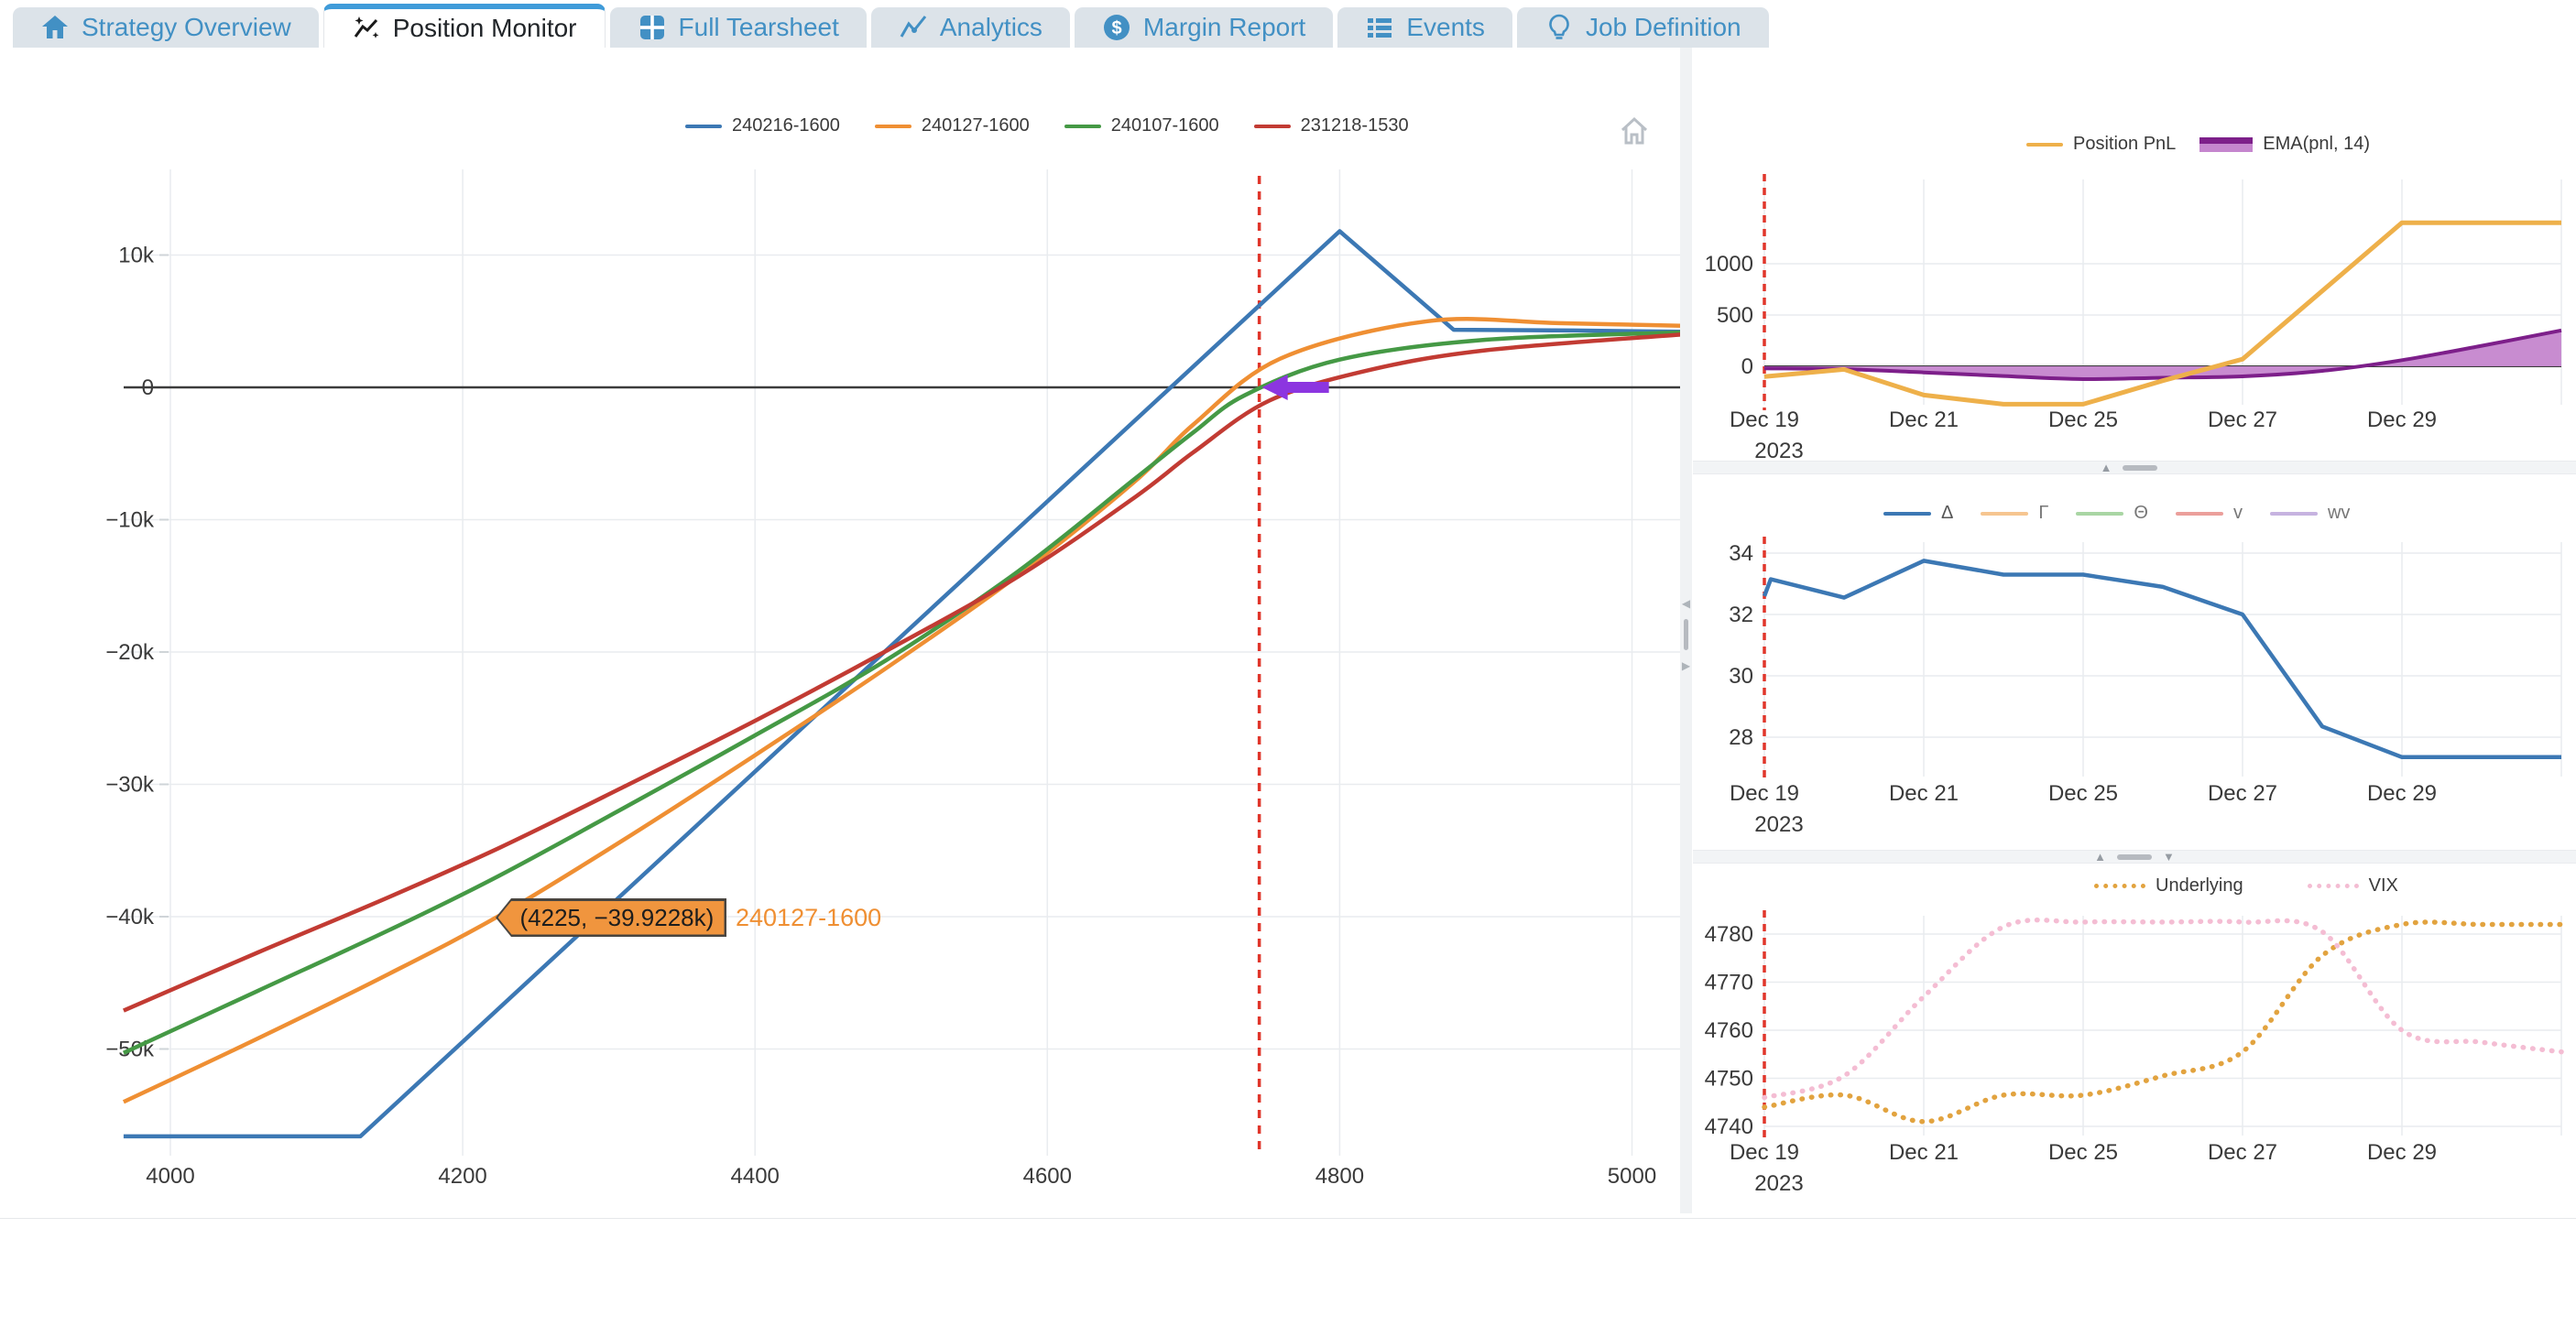 Image resolution: width=2576 pixels, height=1326 pixels. I want to click on tab-label: Position Monitor, so click(485, 28).